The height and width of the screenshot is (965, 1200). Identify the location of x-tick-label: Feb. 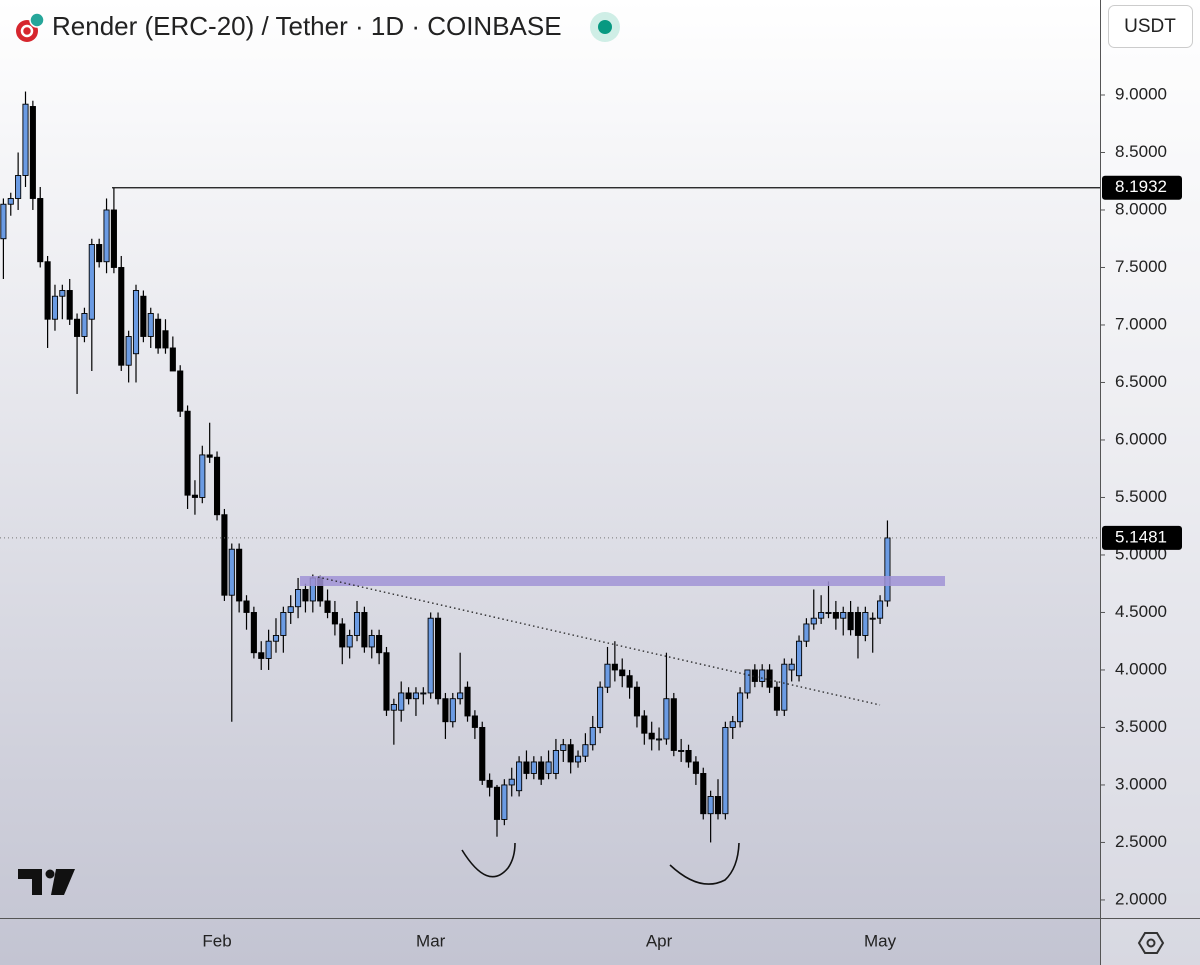
(216, 940).